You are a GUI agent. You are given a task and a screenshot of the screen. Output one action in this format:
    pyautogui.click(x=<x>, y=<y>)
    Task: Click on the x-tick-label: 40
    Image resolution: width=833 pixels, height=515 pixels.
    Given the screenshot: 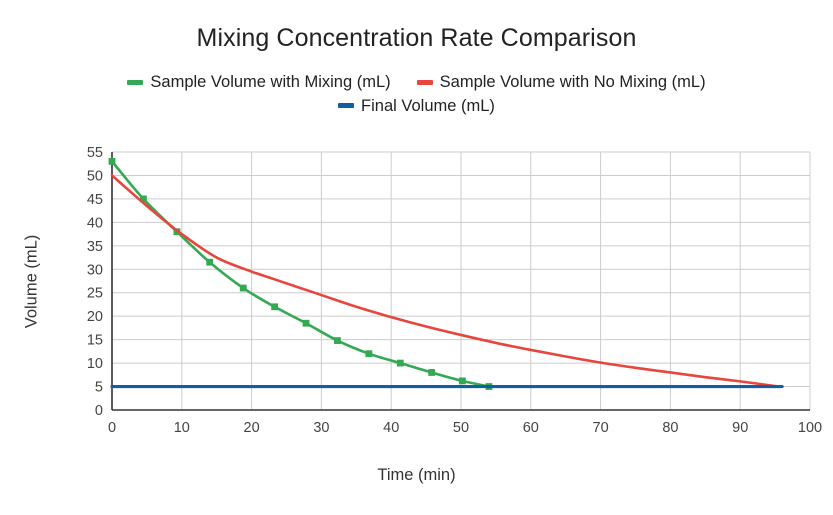 What is the action you would take?
    pyautogui.click(x=391, y=428)
    